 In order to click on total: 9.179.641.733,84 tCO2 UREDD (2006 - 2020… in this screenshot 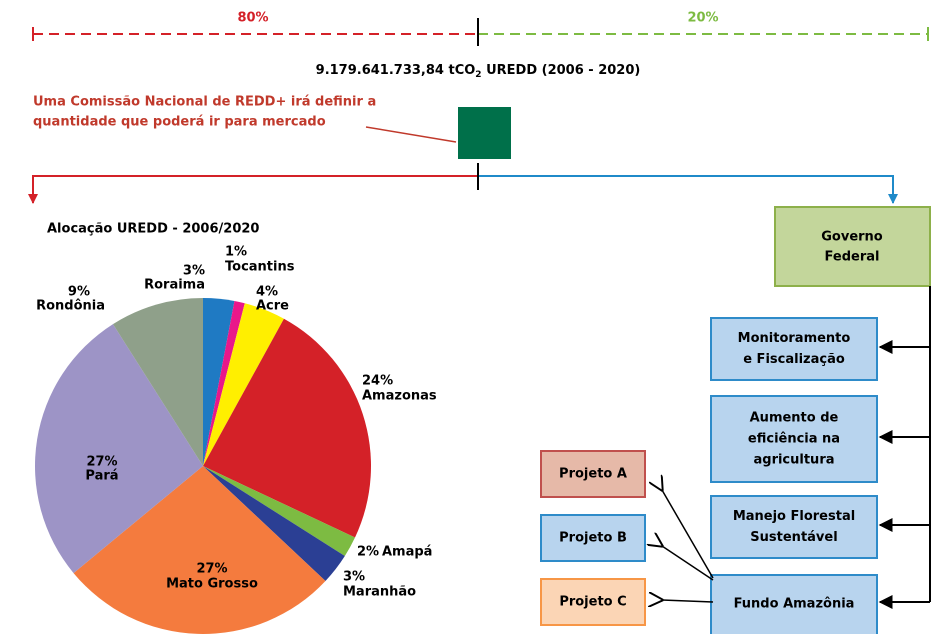, I will do `click(478, 71)`.